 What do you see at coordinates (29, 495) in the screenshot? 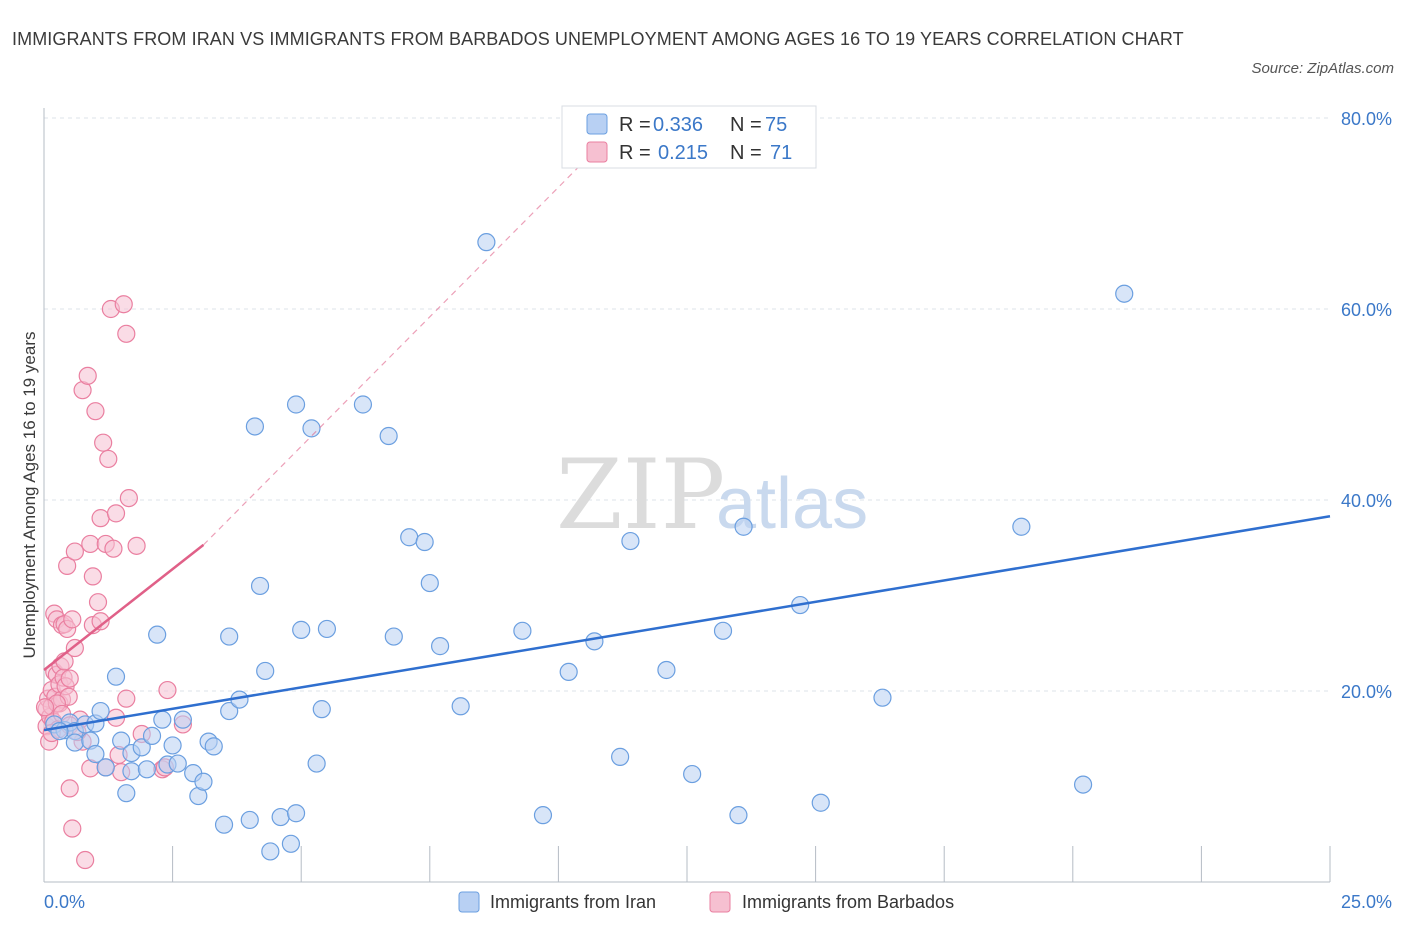
I see `y-axis-label: Unemployment Among Ages 16 to 19 years` at bounding box center [29, 495].